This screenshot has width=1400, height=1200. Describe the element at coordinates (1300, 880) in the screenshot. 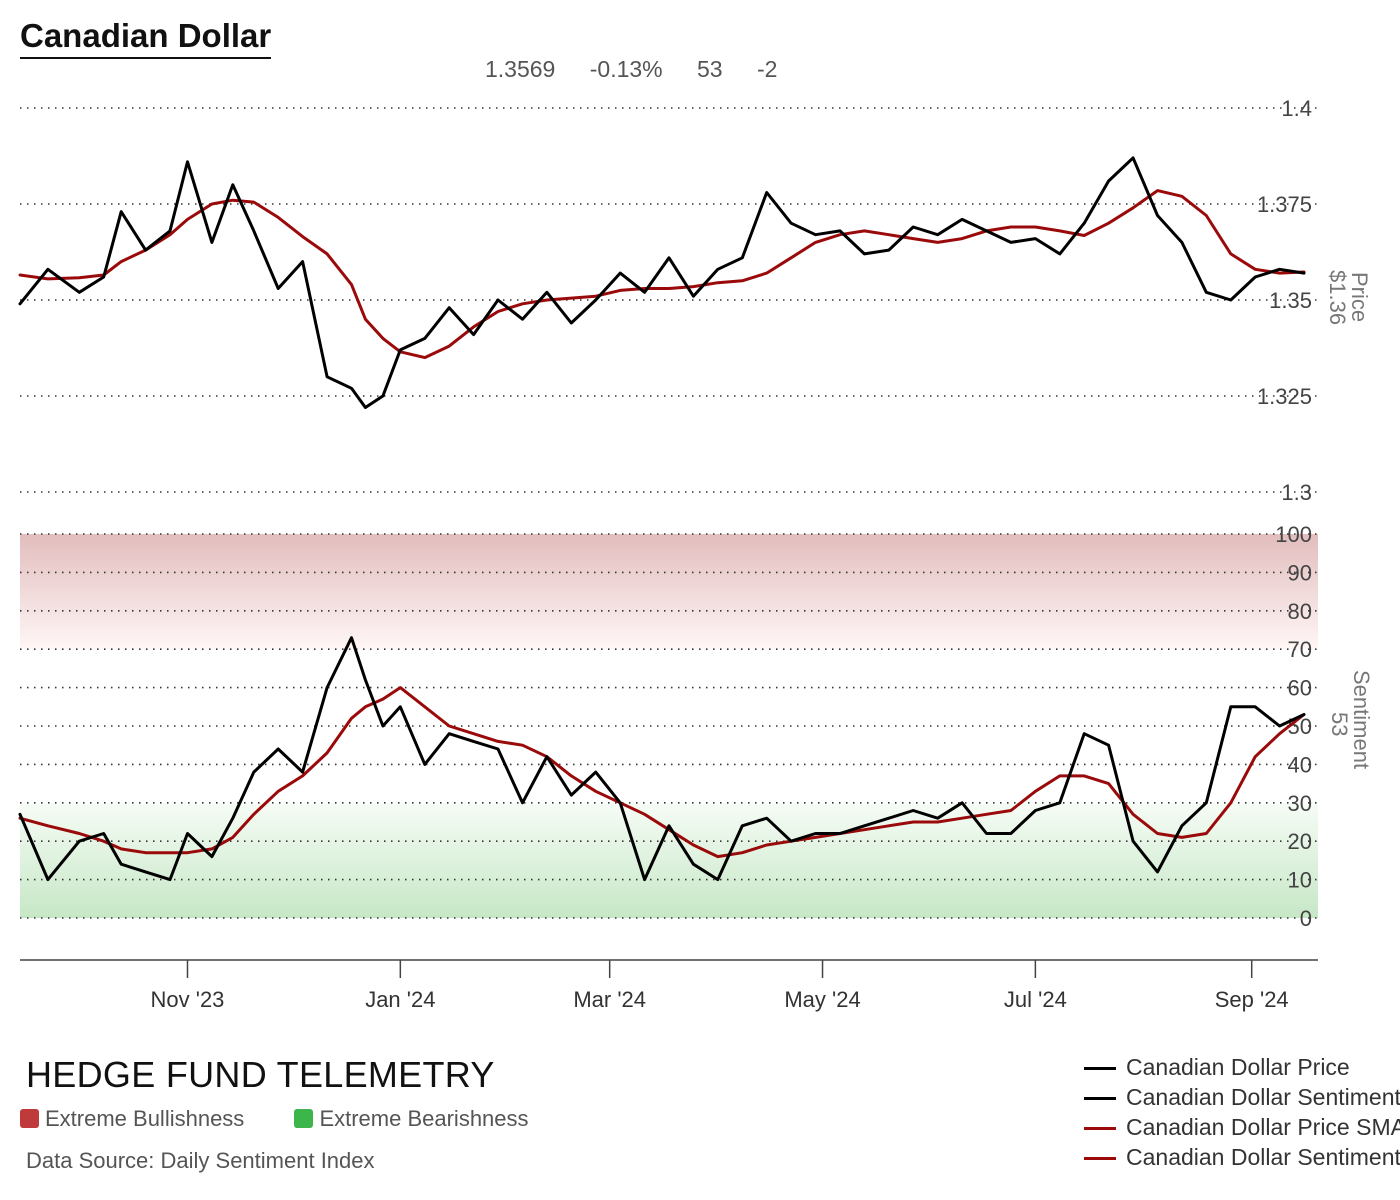

I see `sentiment-y-tick-label: 10` at that location.